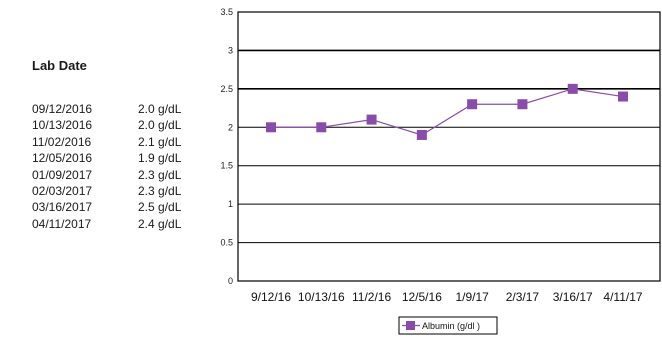  I want to click on lab-date: 12/05/2016, so click(62, 158).